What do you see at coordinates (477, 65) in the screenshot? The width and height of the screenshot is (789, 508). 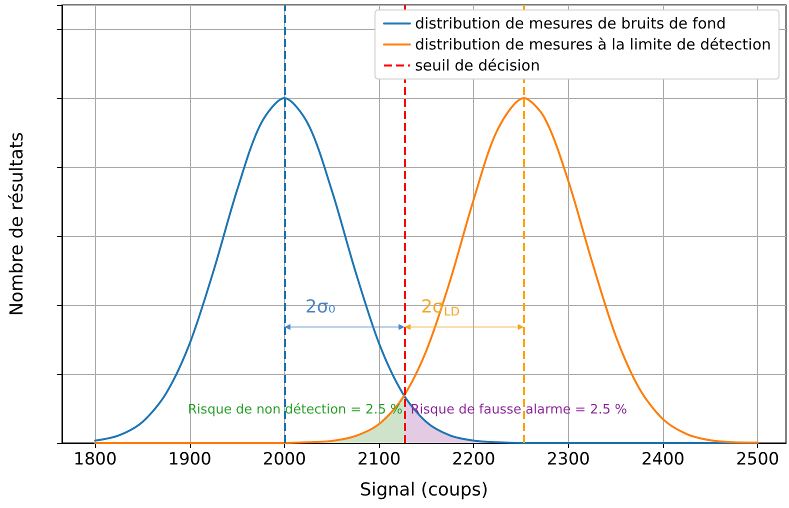 I see `ref-line-label: seuil de décision` at bounding box center [477, 65].